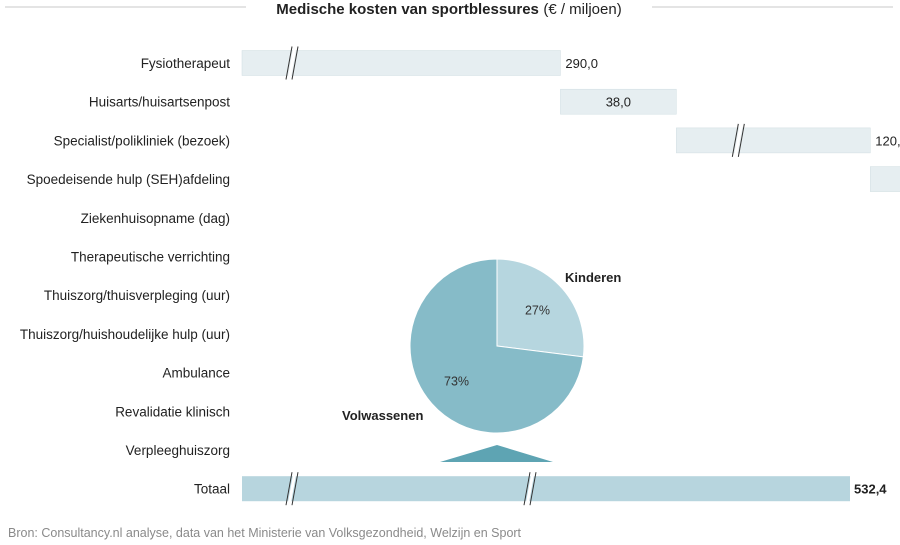 The width and height of the screenshot is (900, 545). Describe the element at coordinates (137, 295) in the screenshot. I see `category-label: Thuiszorg/thuisverpleging (uur)` at that location.